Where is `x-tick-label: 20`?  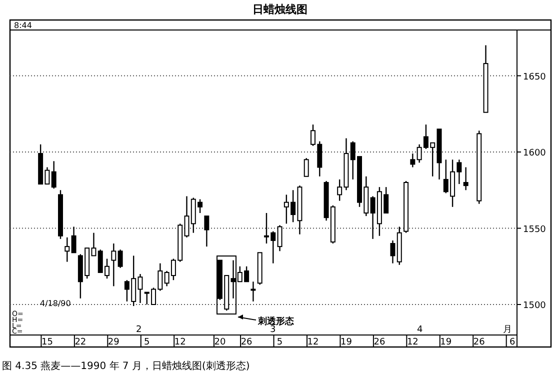
x-tick-label: 20 is located at coordinates (220, 343).